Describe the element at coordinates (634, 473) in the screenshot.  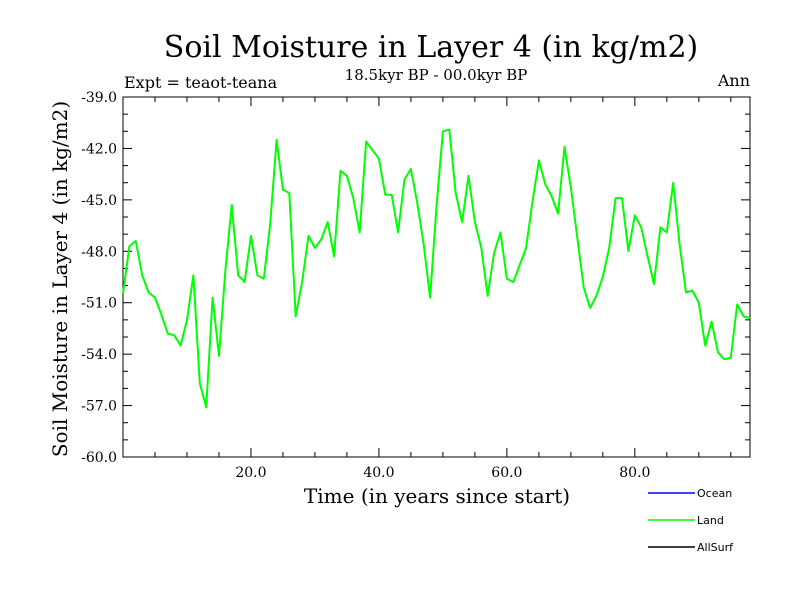
I see `x-tick-label: 80.0` at that location.